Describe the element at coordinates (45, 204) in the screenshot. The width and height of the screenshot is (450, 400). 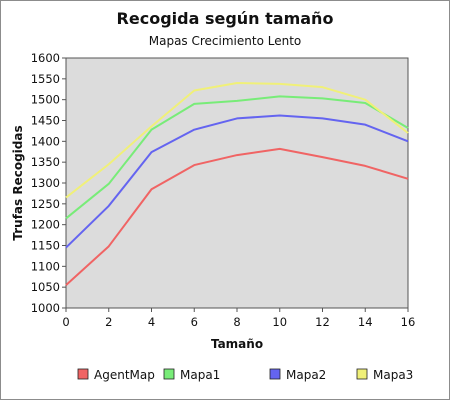
I see `y-tick-label: 1250` at that location.